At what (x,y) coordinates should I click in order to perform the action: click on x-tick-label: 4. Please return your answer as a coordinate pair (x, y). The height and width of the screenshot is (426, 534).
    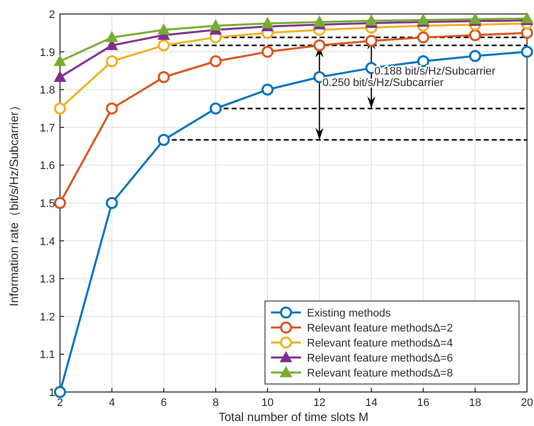
    Looking at the image, I should click on (111, 403).